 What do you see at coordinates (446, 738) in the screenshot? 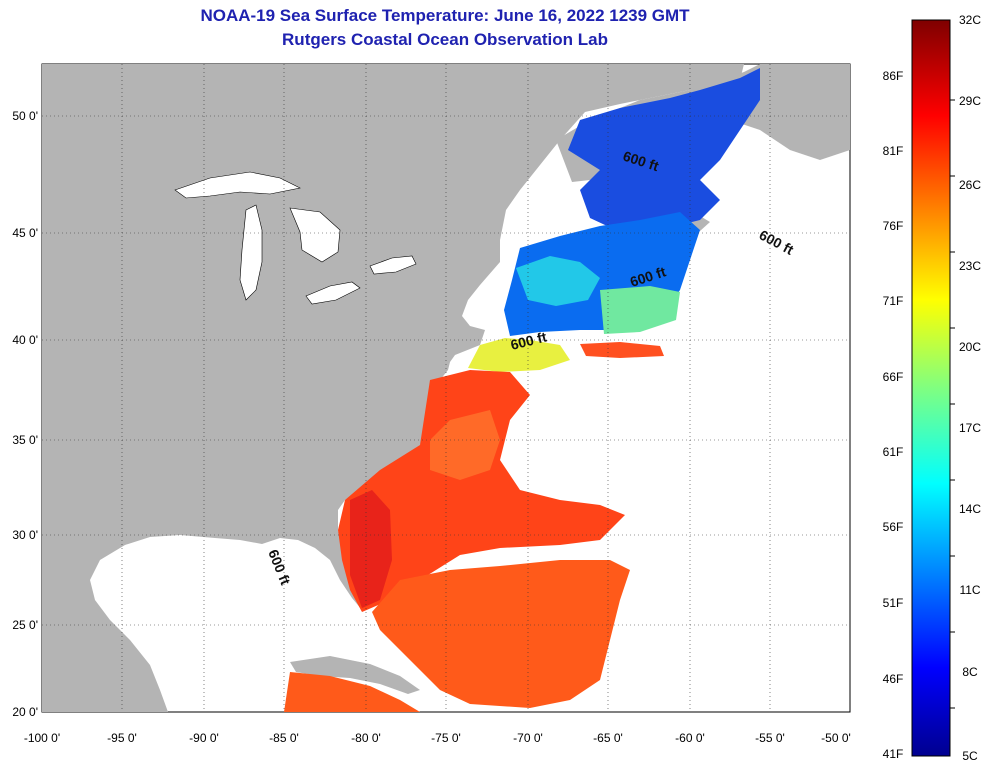
I see `lon-tick-label: -75 0'` at bounding box center [446, 738].